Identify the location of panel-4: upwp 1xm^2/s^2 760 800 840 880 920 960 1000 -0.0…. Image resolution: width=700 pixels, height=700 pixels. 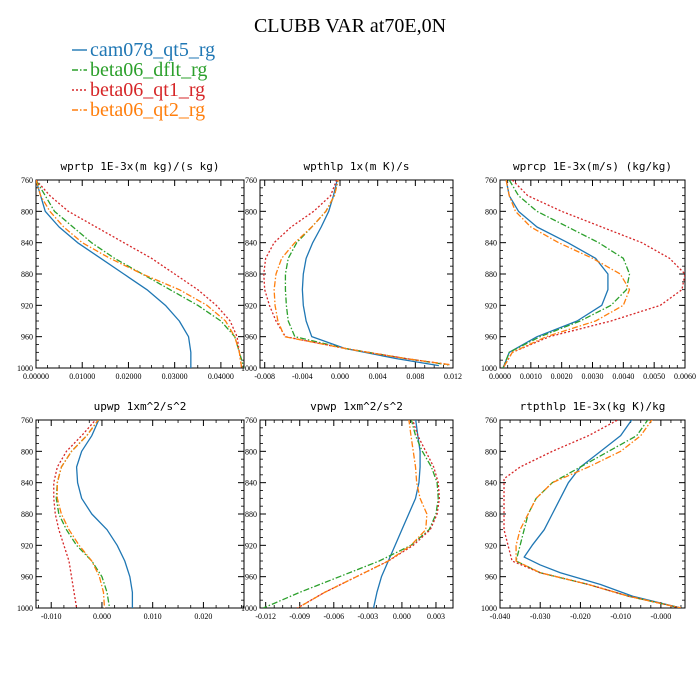
(131, 510).